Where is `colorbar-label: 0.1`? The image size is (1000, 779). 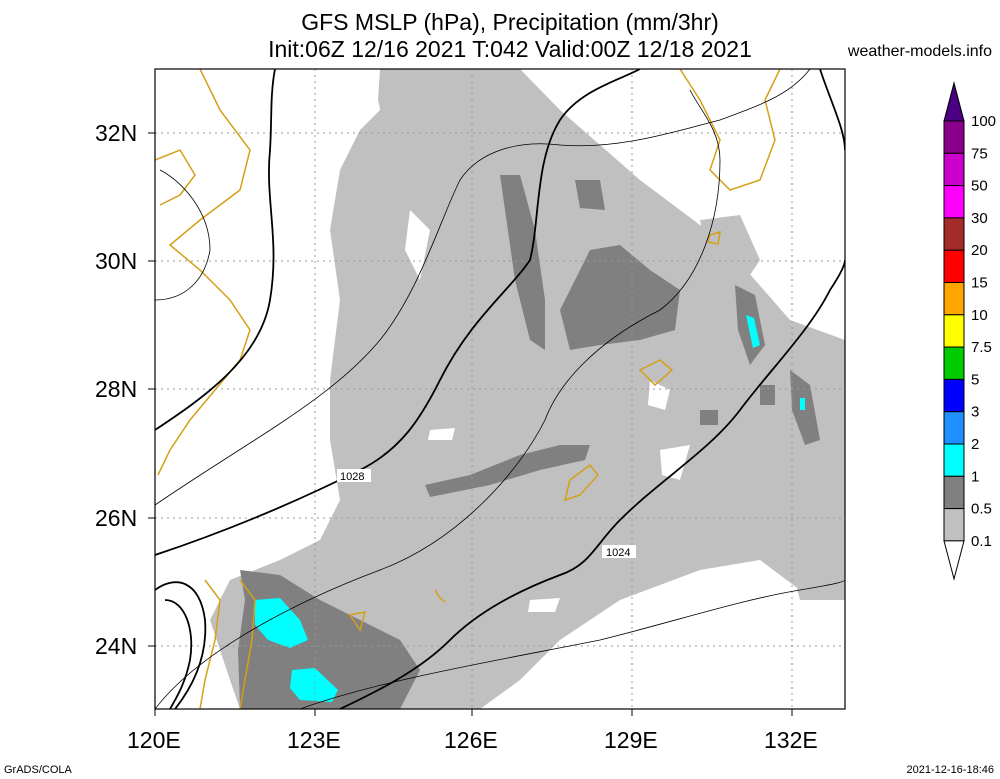
colorbar-label: 0.1 is located at coordinates (981, 541).